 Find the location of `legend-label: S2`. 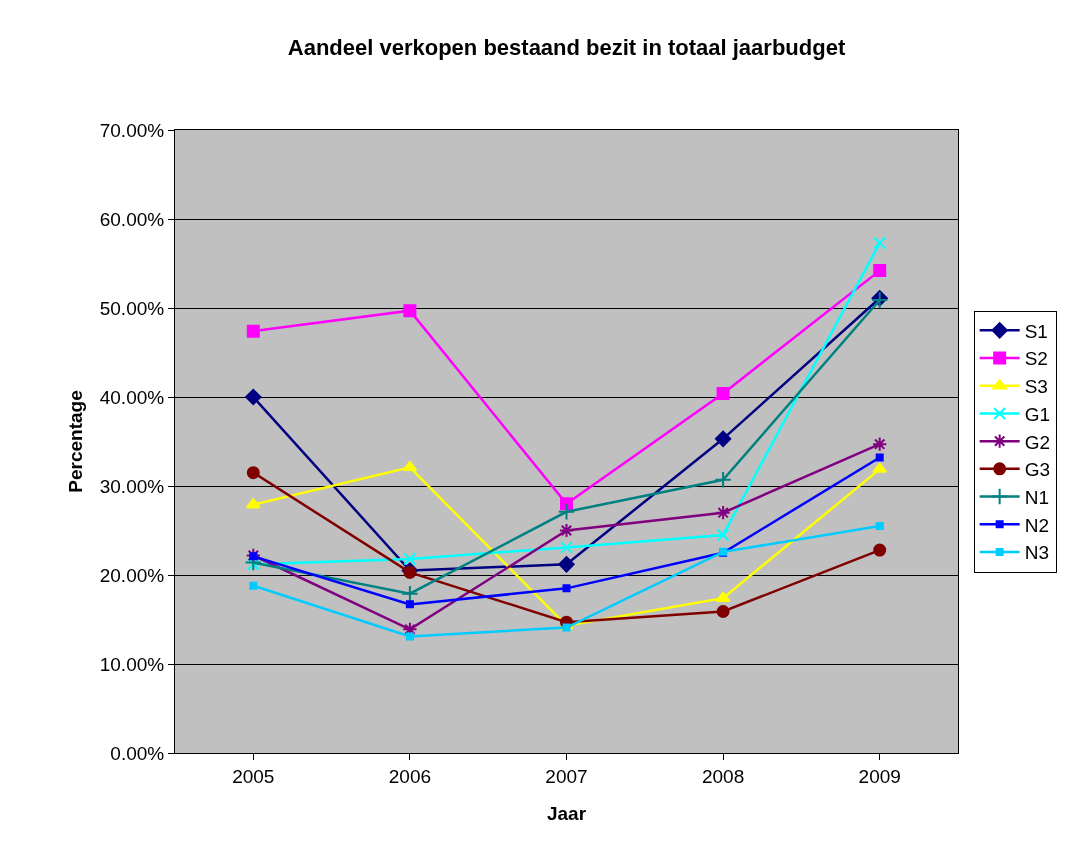

legend-label: S2 is located at coordinates (1036, 359).